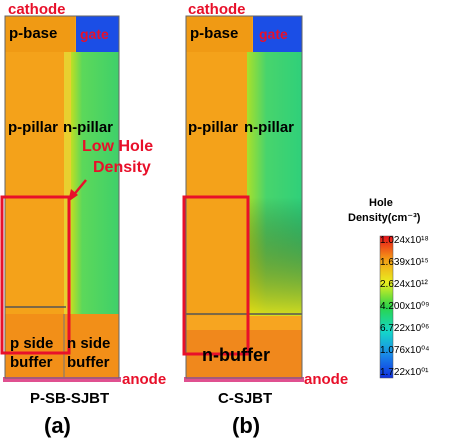 This screenshot has width=474, height=440. What do you see at coordinates (35, 275) in the screenshot?
I see `device-a-highlight-box` at bounding box center [35, 275].